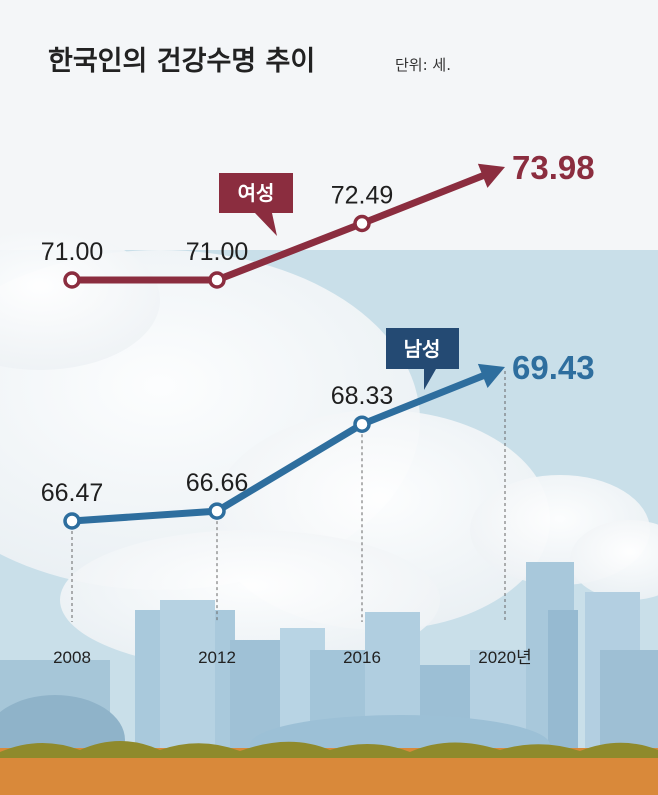 This screenshot has width=658, height=795. I want to click on series-line-female, so click(281, 226).